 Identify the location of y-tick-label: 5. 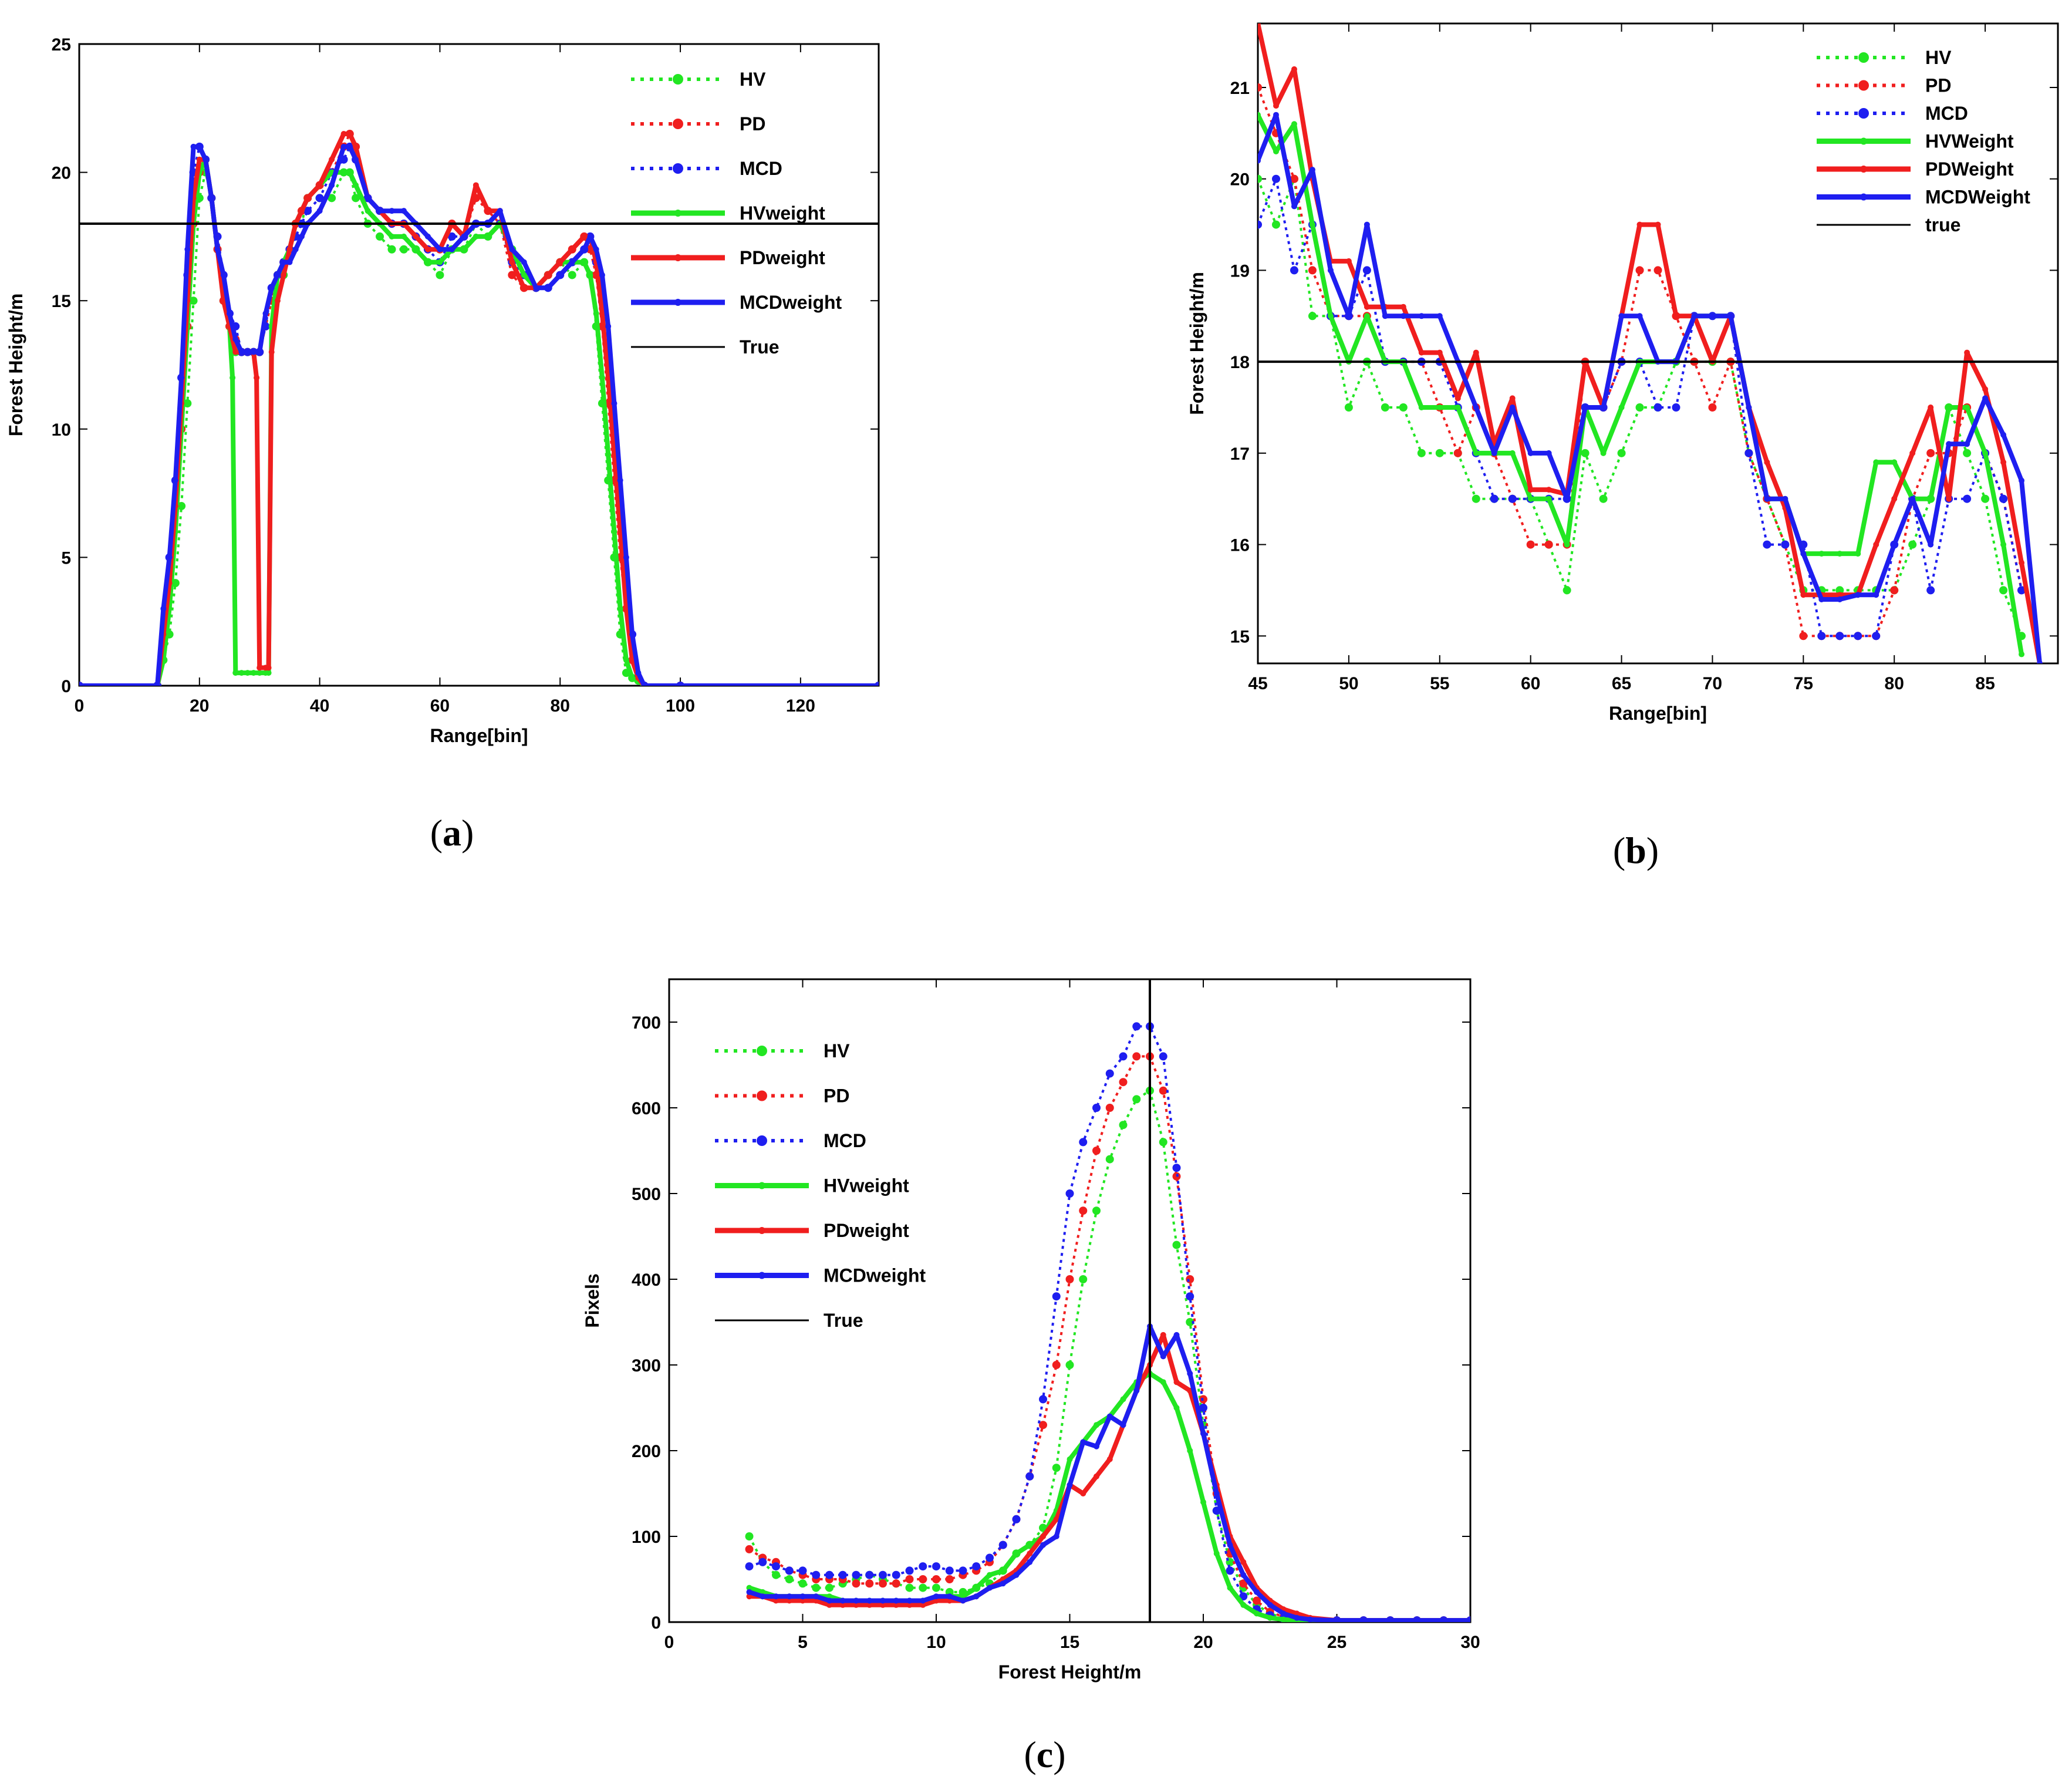
(66, 558).